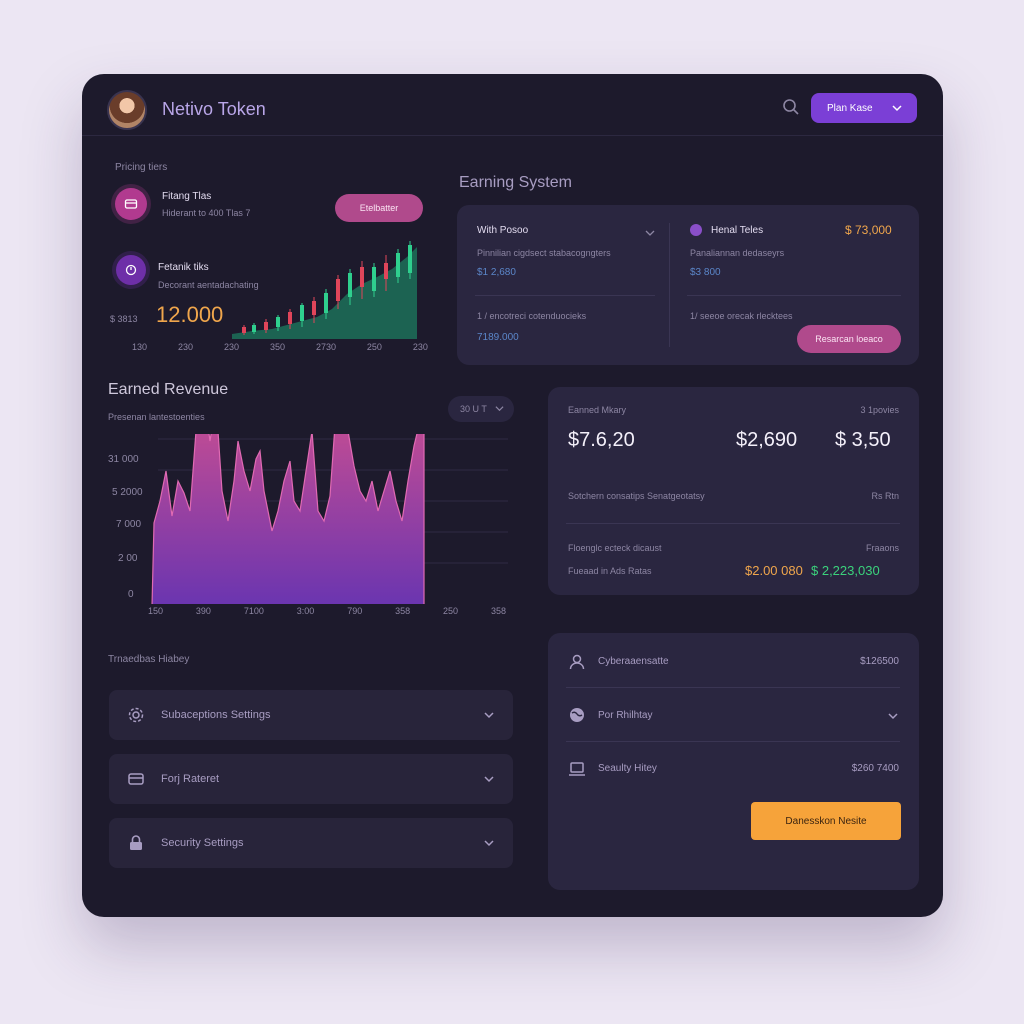 Image resolution: width=1024 pixels, height=1024 pixels. I want to click on user-icon, so click(577, 662).